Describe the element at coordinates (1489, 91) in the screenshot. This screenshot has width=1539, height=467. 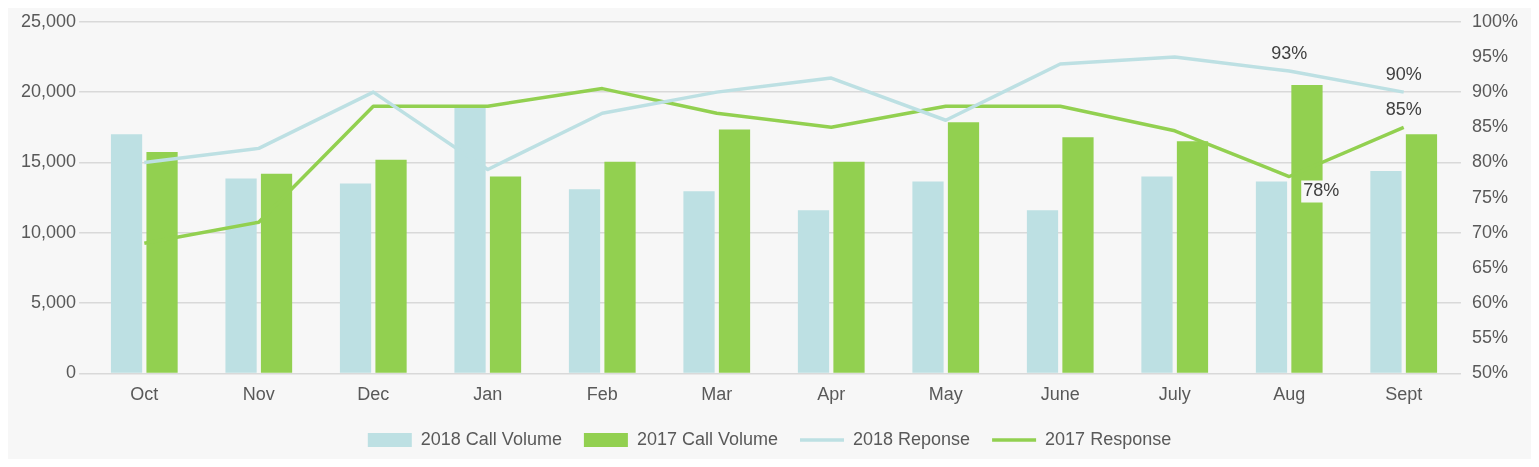
I see `y2-tick-label: 90%` at that location.